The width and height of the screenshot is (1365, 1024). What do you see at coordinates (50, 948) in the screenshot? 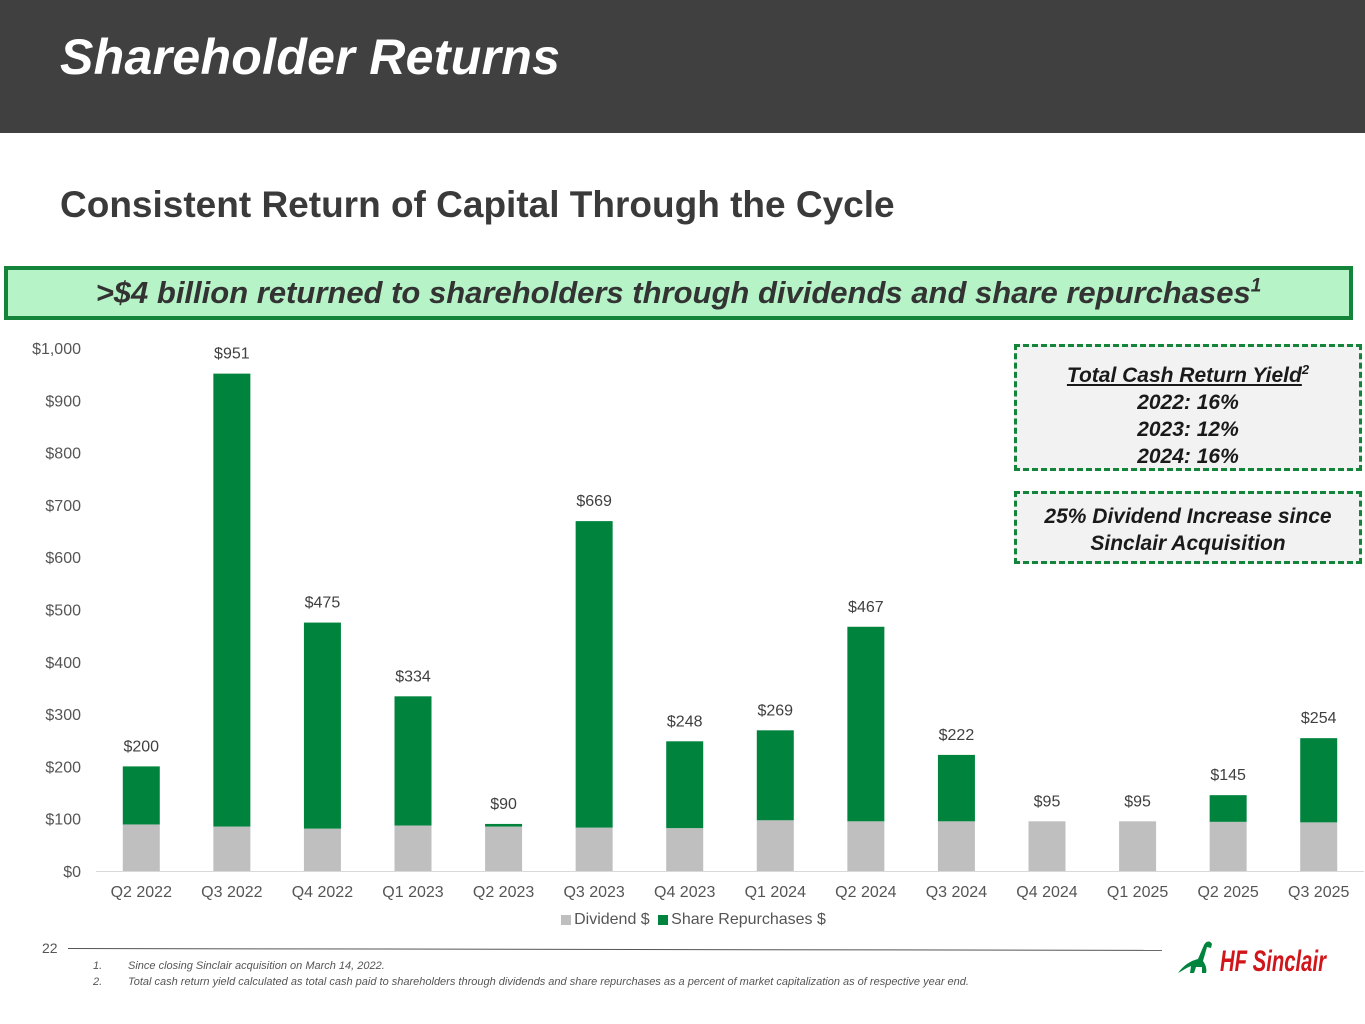
I see `page-number: 22` at bounding box center [50, 948].